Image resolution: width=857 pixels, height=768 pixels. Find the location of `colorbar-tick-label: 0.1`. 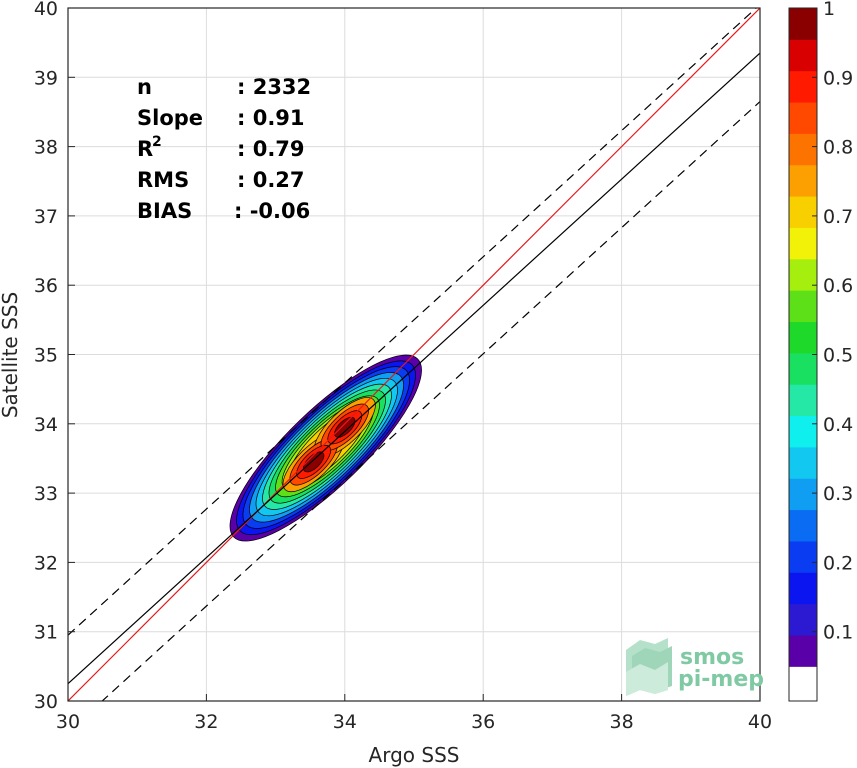

colorbar-tick-label: 0.1 is located at coordinates (838, 633).